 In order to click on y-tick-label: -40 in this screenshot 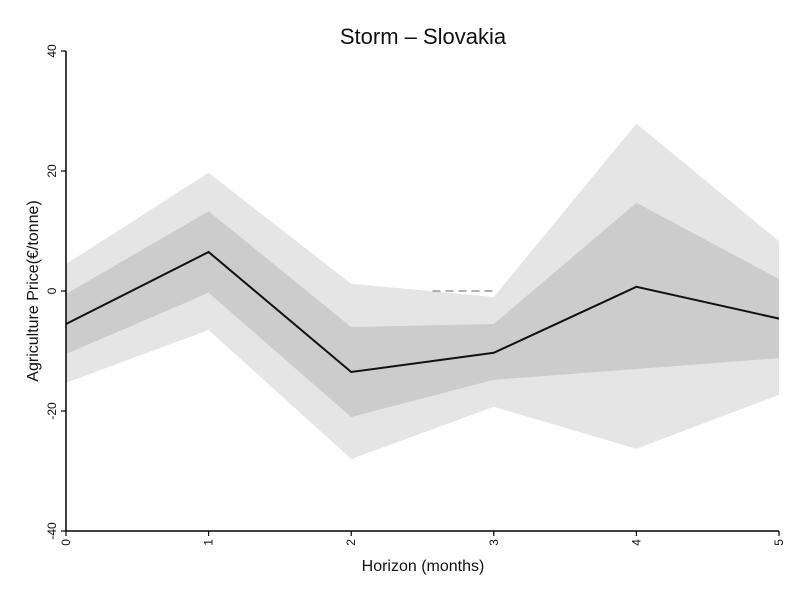, I will do `click(52, 531)`.